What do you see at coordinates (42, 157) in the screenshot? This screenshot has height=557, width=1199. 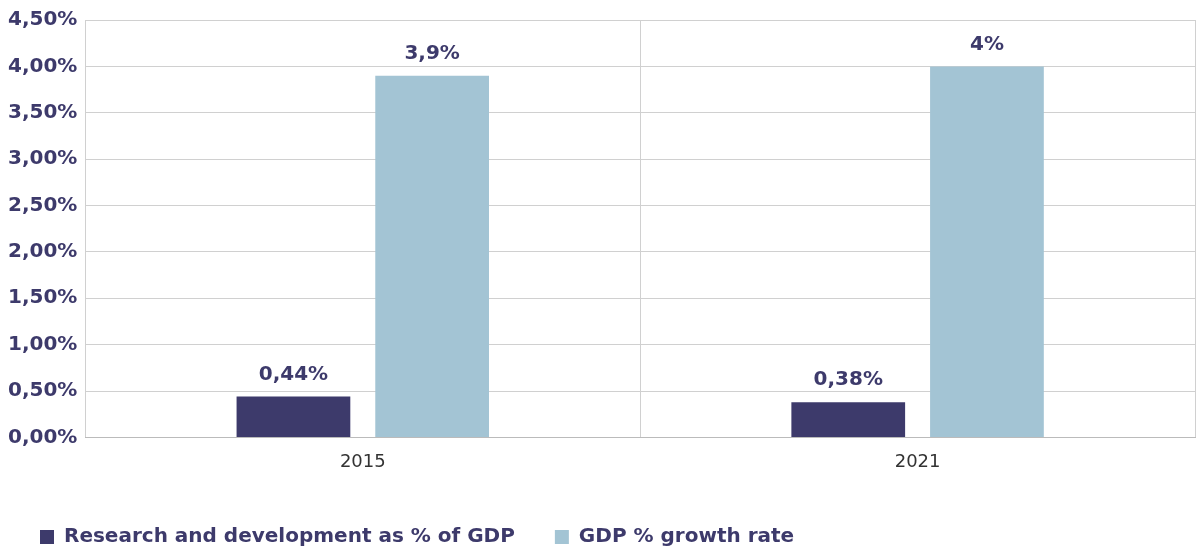 I see `y-tick-label: 3,00%` at bounding box center [42, 157].